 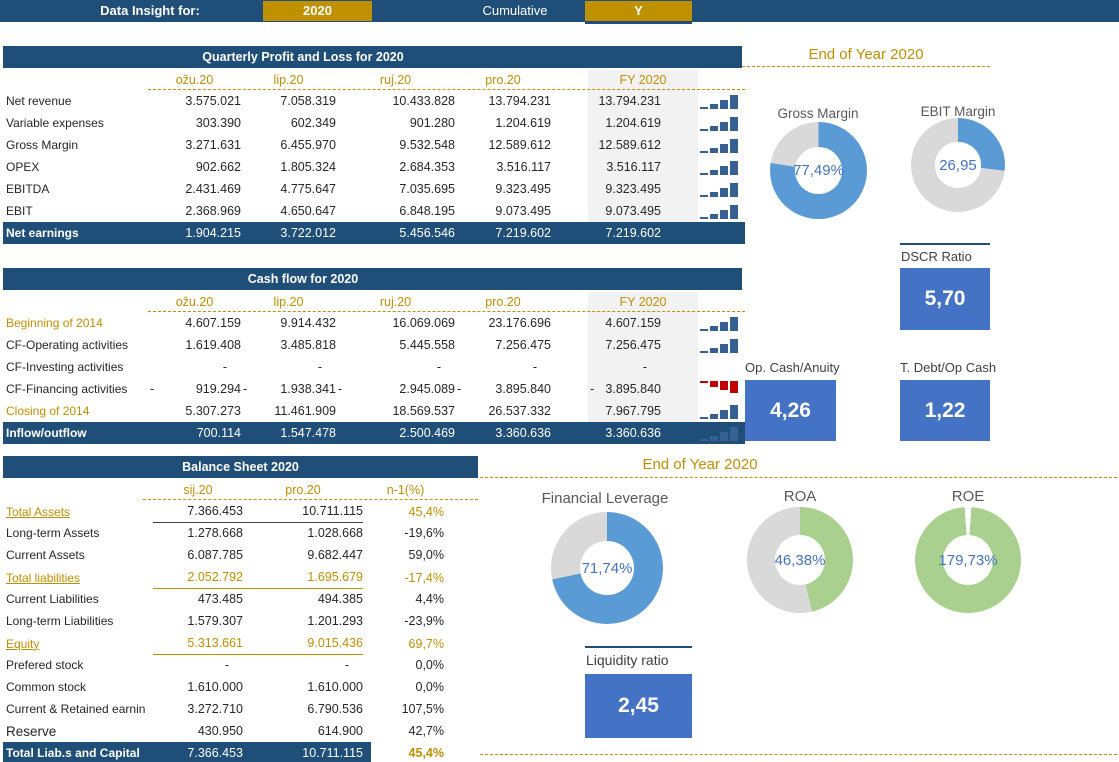 What do you see at coordinates (523, 433) in the screenshot?
I see `cell-value: 3.360.636` at bounding box center [523, 433].